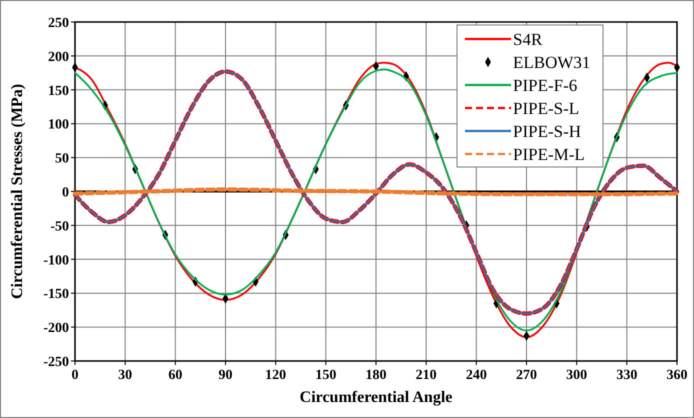 The width and height of the screenshot is (694, 418). I want to click on y-tick-label: 150, so click(58, 91).